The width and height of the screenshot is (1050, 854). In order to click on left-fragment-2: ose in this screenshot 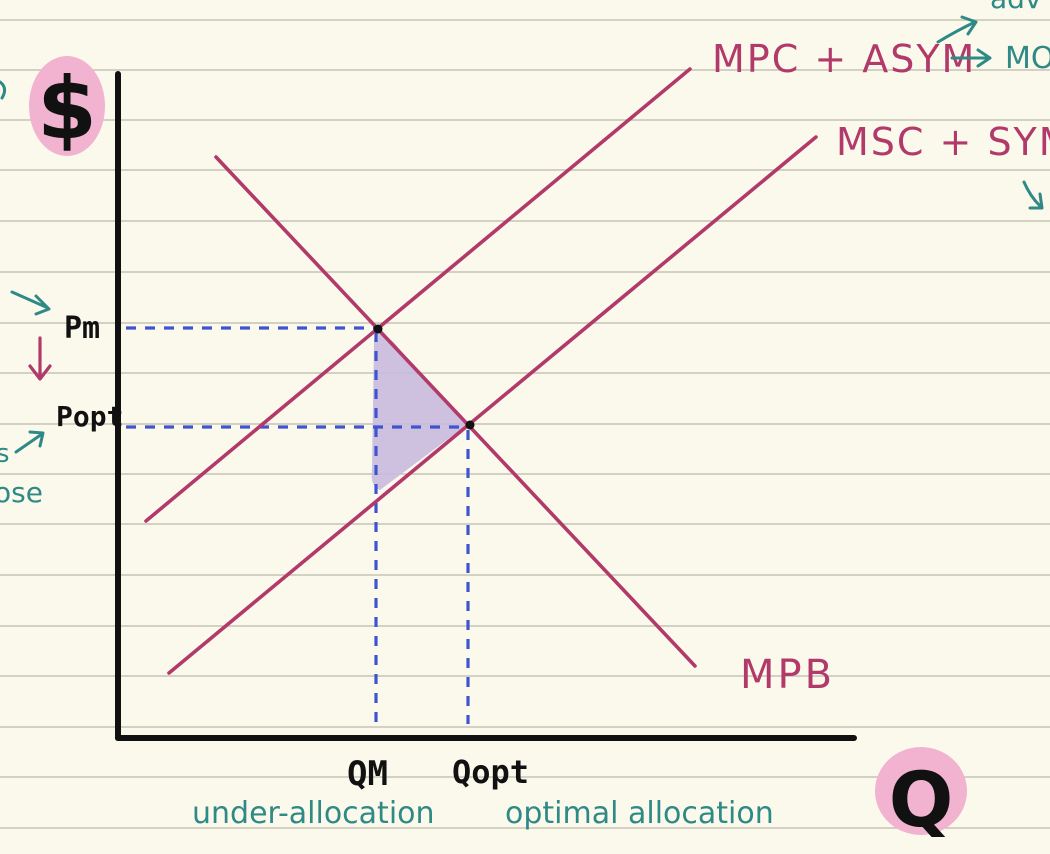, I will do `click(21, 492)`.